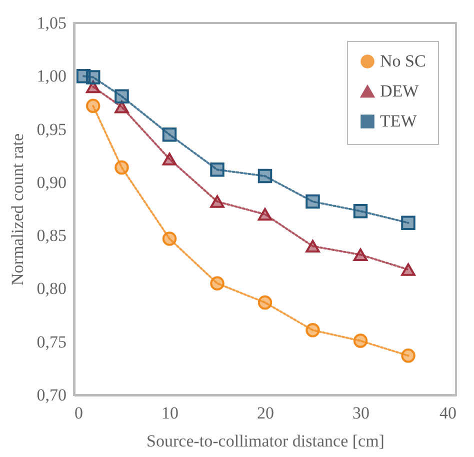  I want to click on x-tick-label: 20, so click(265, 413).